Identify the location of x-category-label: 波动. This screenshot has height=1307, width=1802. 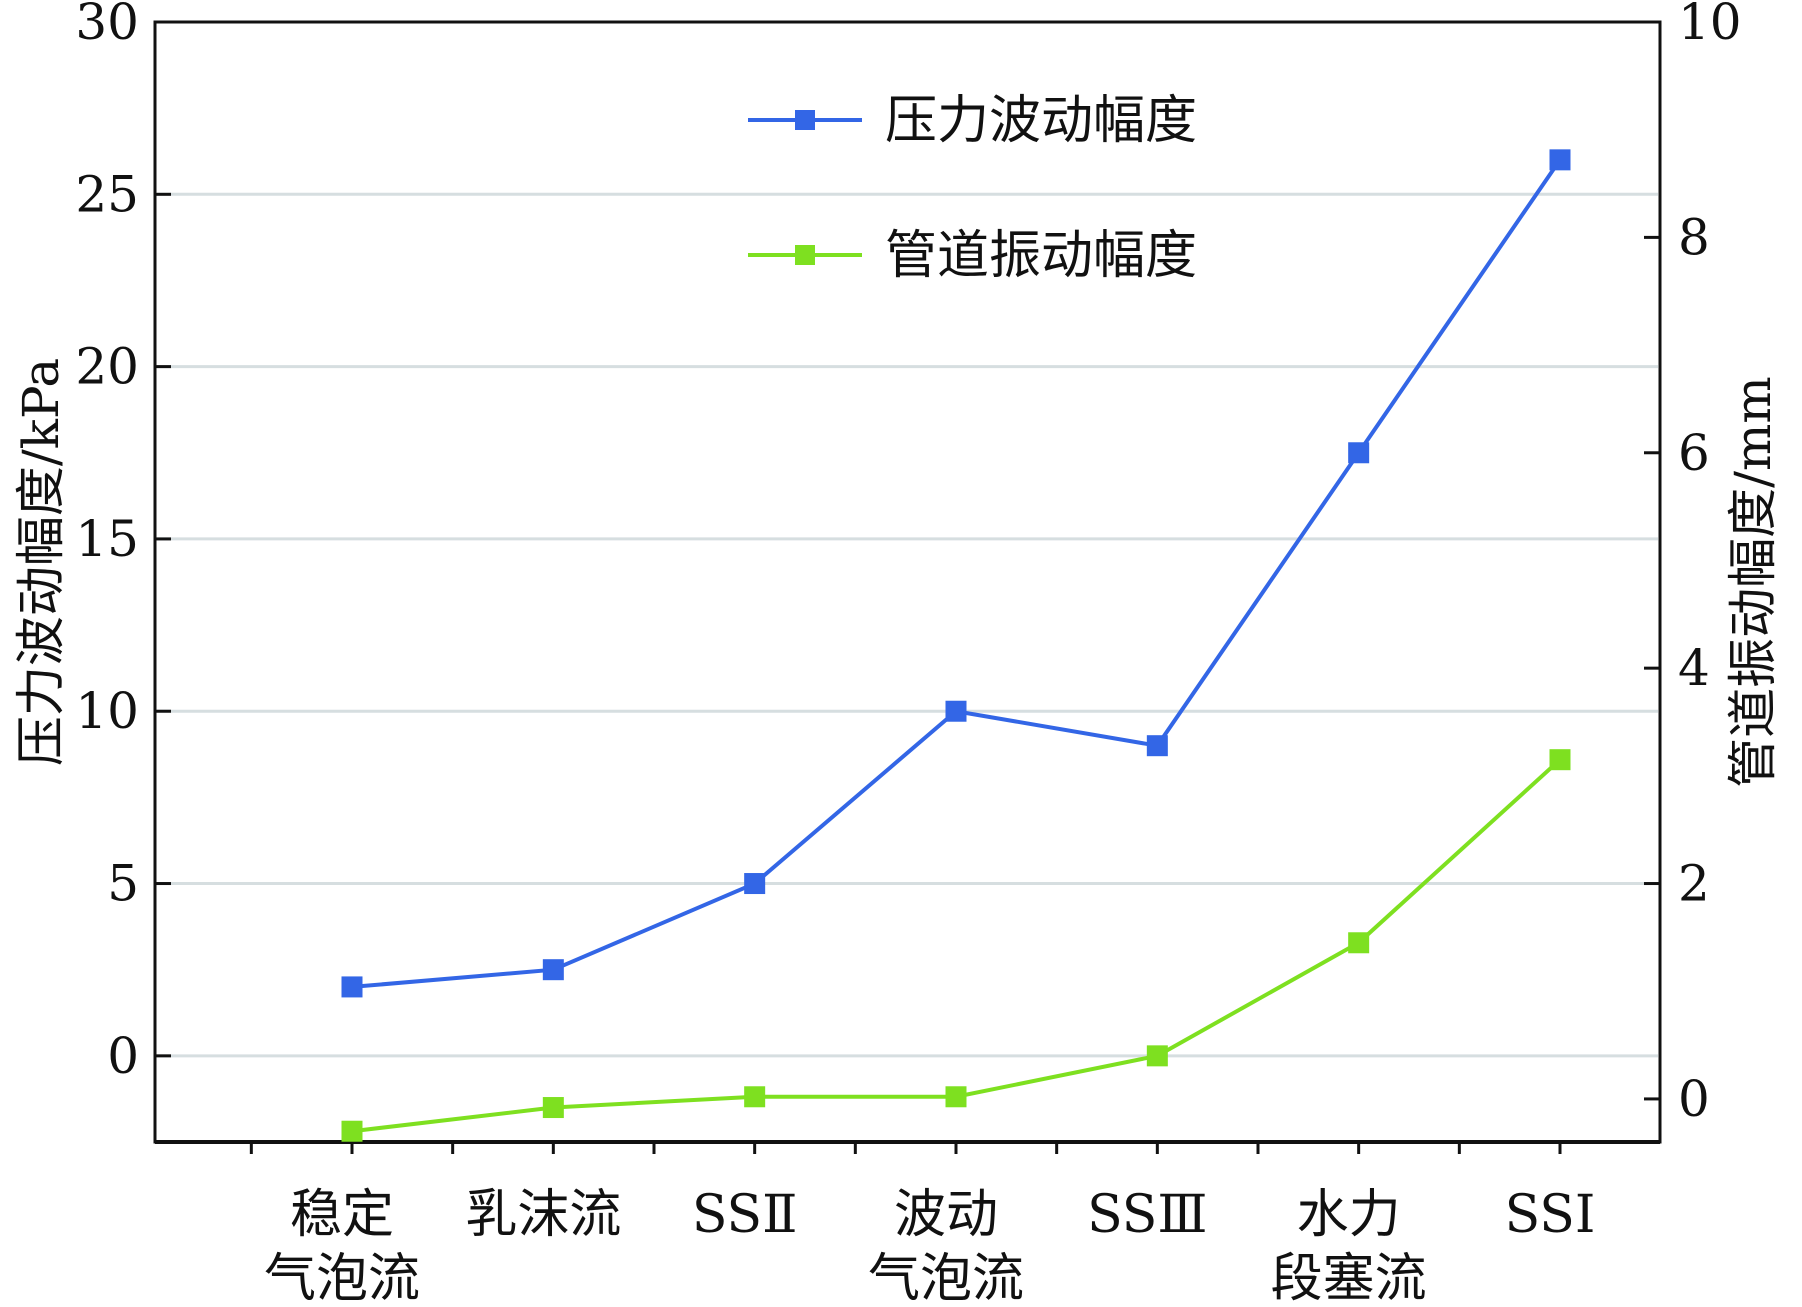
(946, 1215).